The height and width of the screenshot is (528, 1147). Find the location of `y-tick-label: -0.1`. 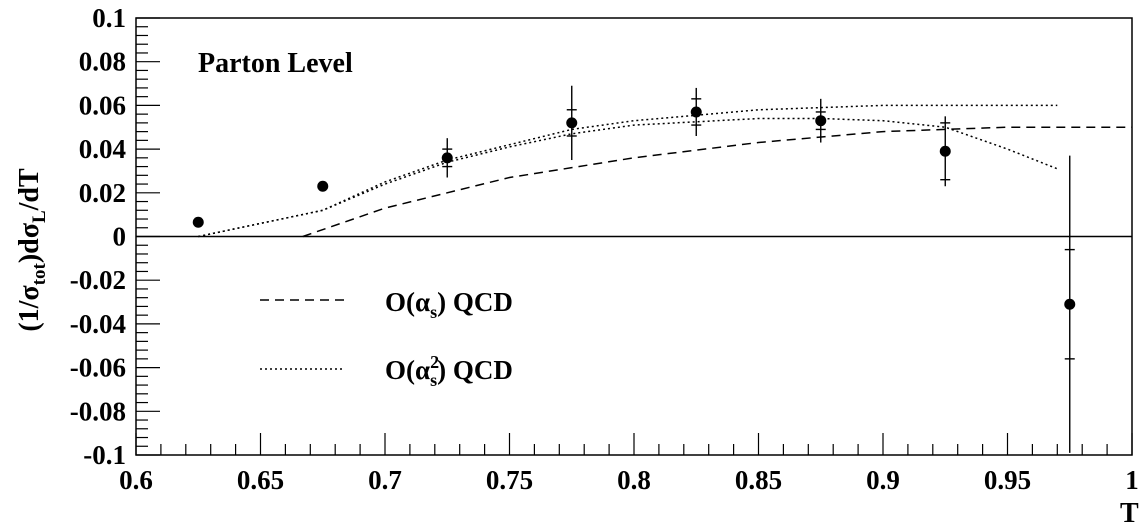

y-tick-label: -0.1 is located at coordinates (104, 455).